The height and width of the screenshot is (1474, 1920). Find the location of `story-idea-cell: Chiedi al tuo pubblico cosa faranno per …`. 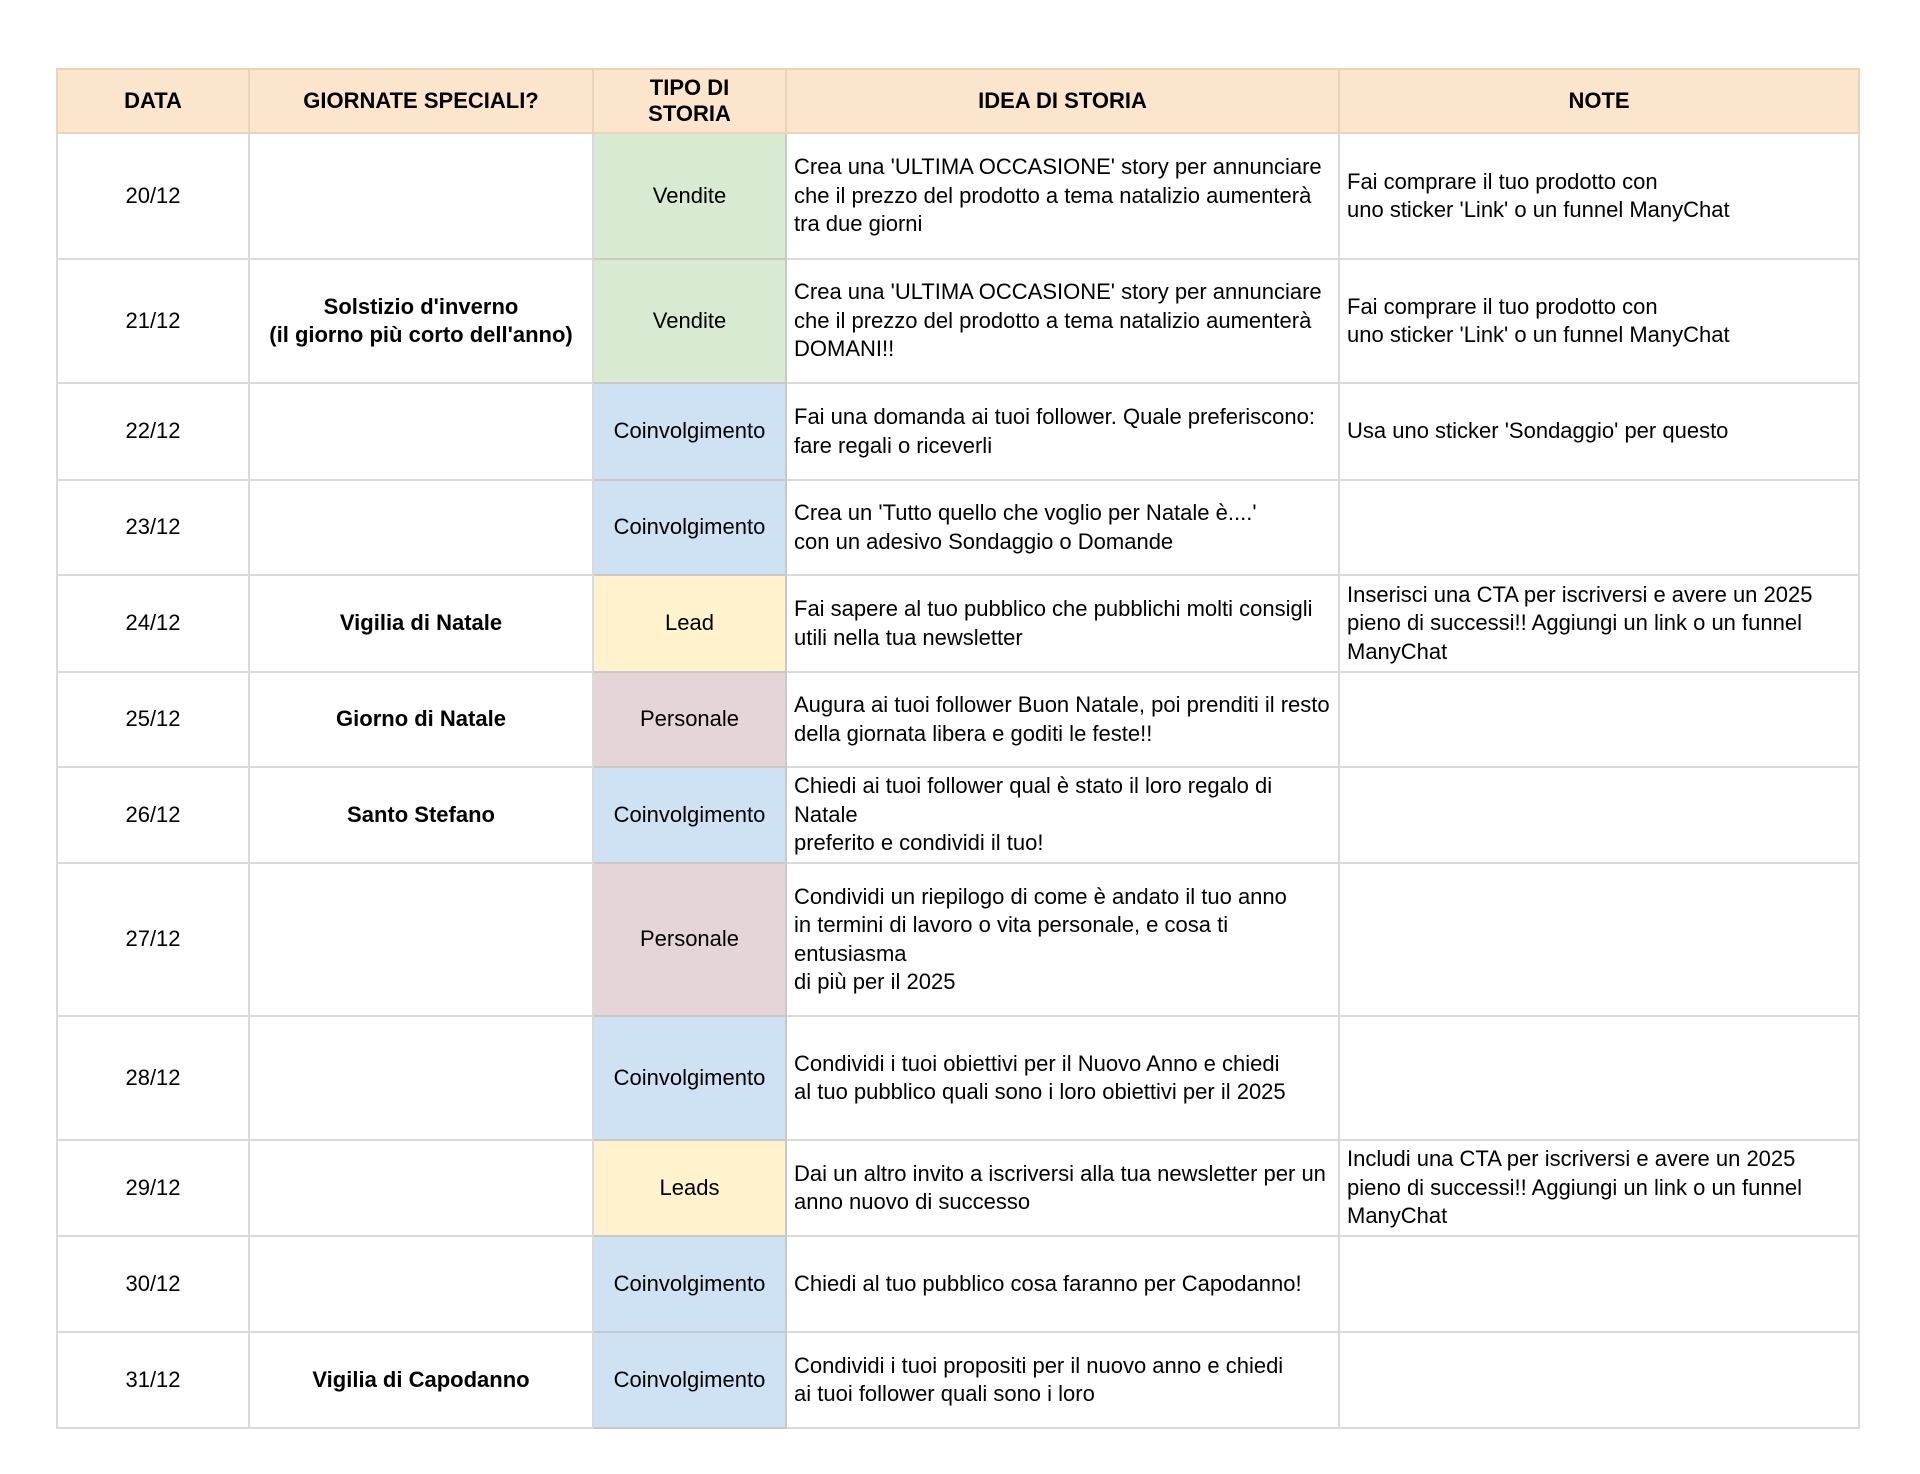

story-idea-cell: Chiedi al tuo pubblico cosa faranno per … is located at coordinates (1062, 1284).